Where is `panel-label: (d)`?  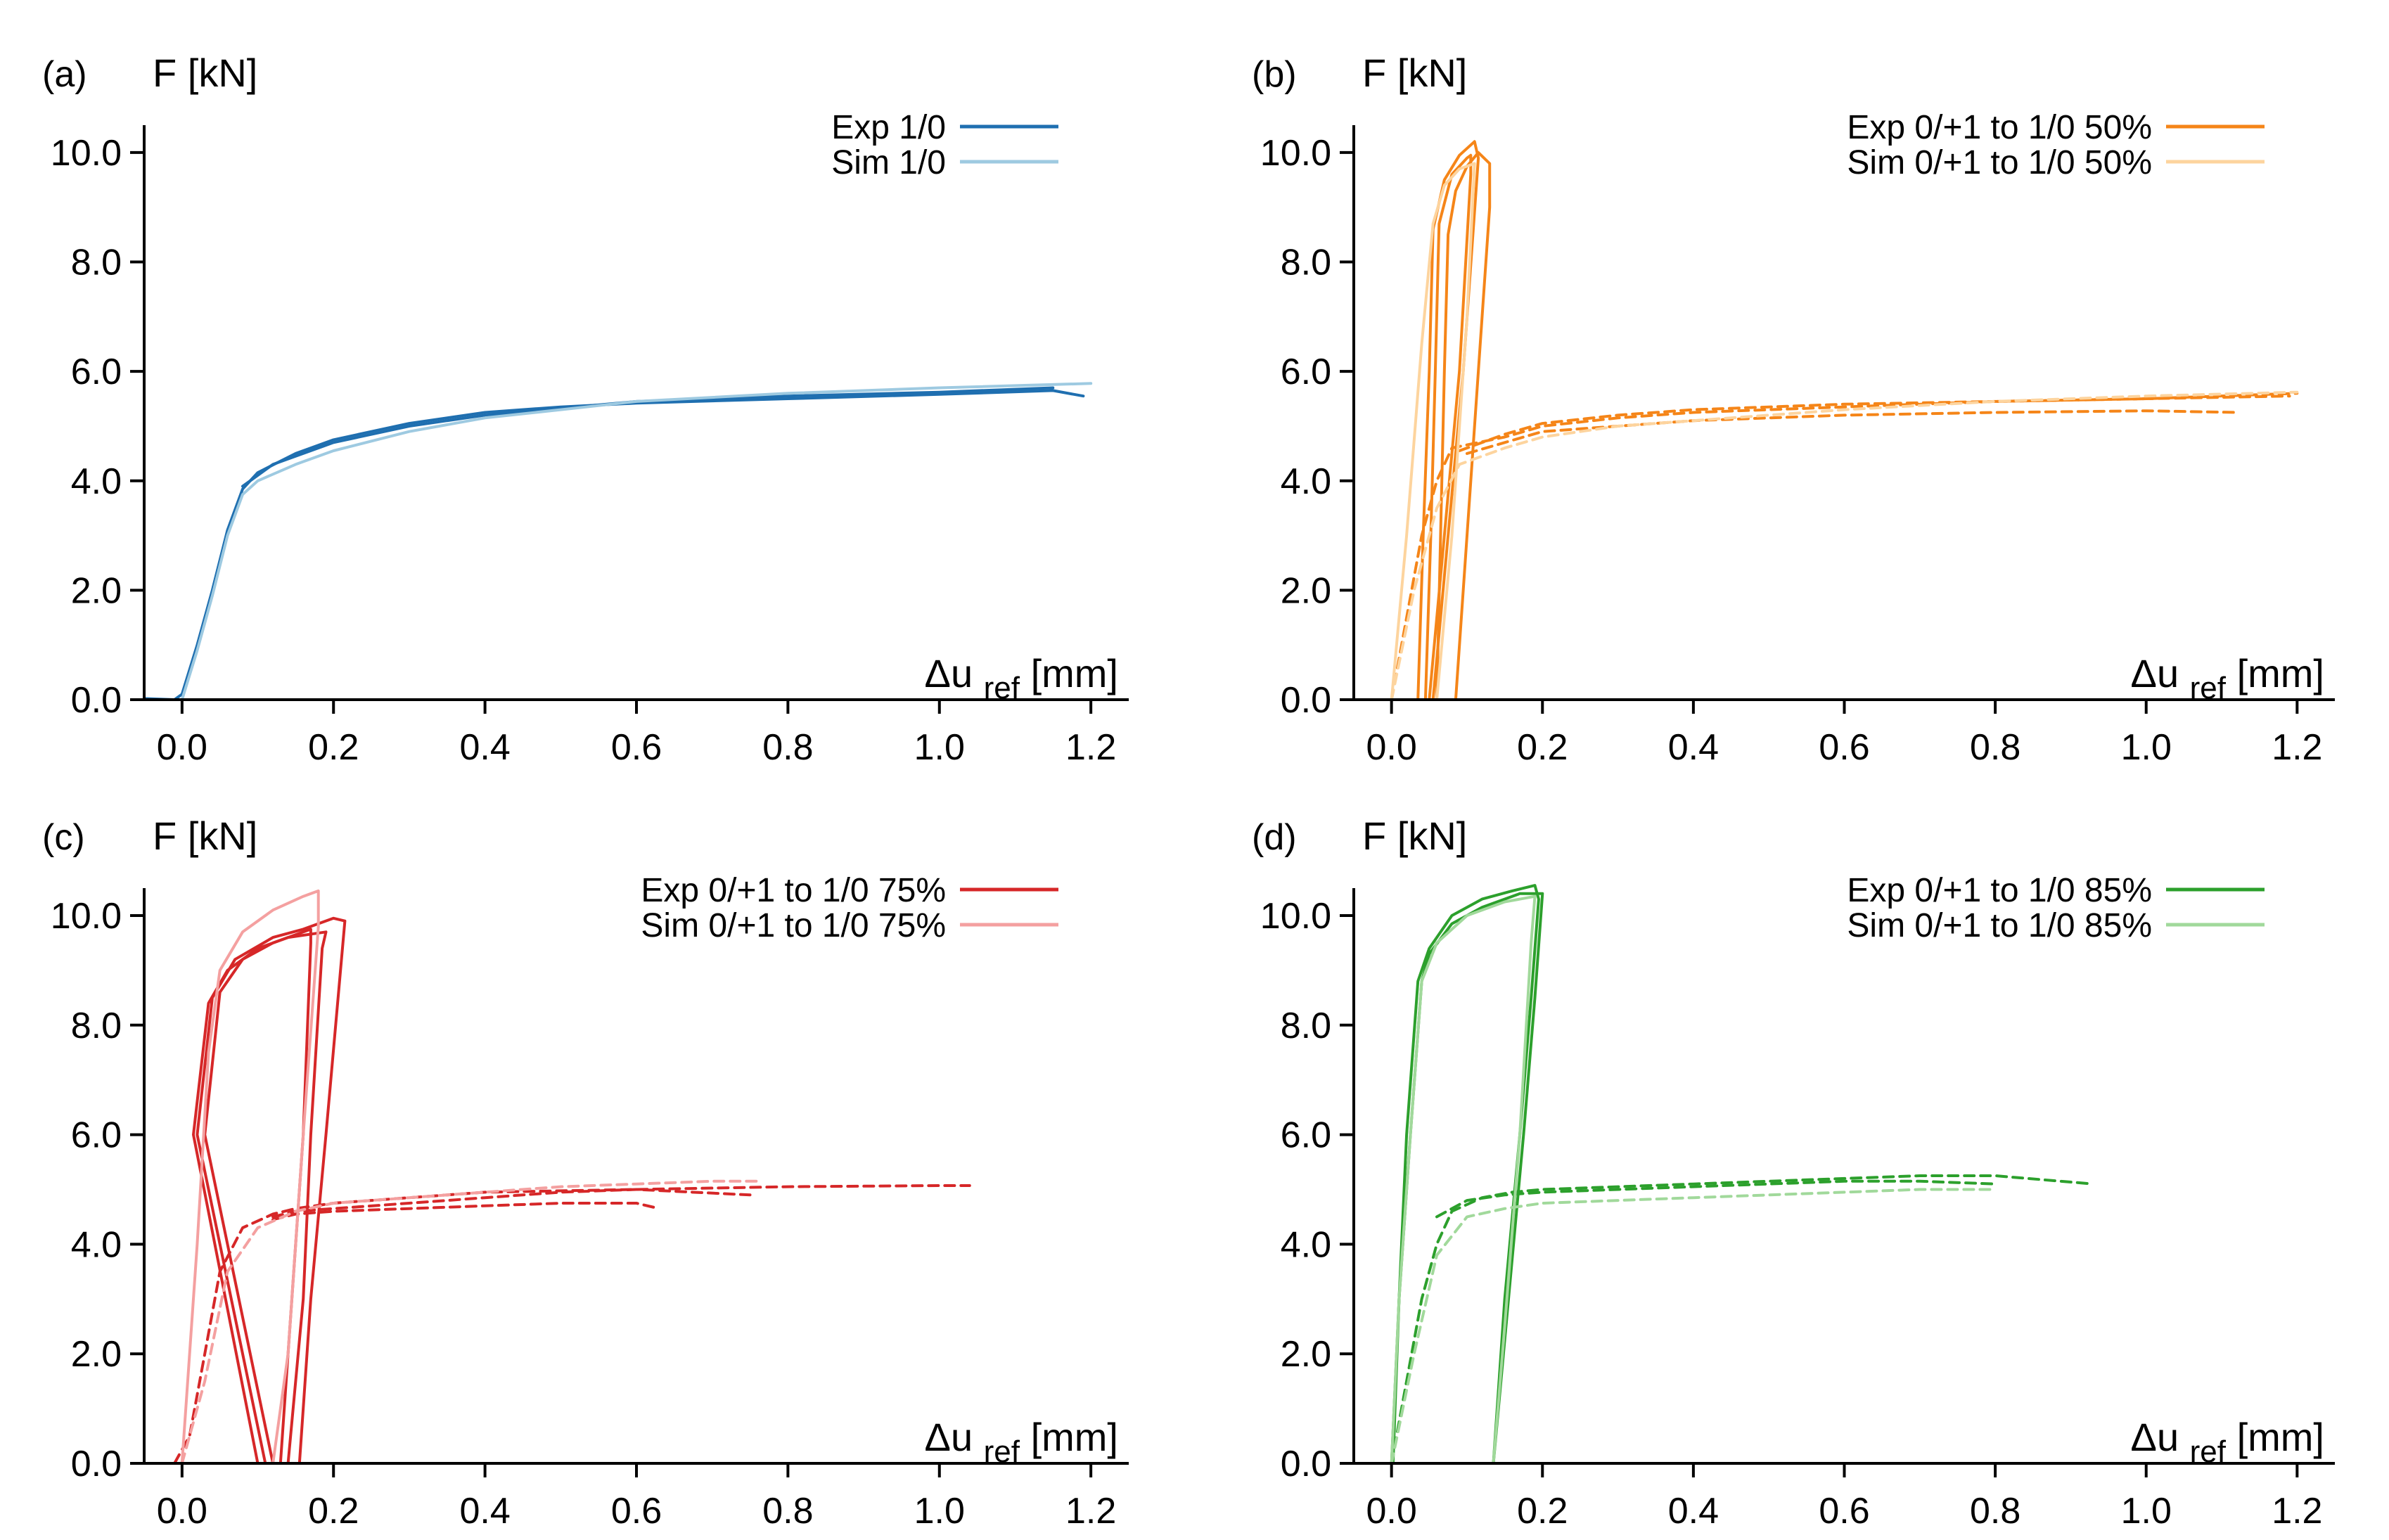
panel-label: (d) is located at coordinates (1274, 837).